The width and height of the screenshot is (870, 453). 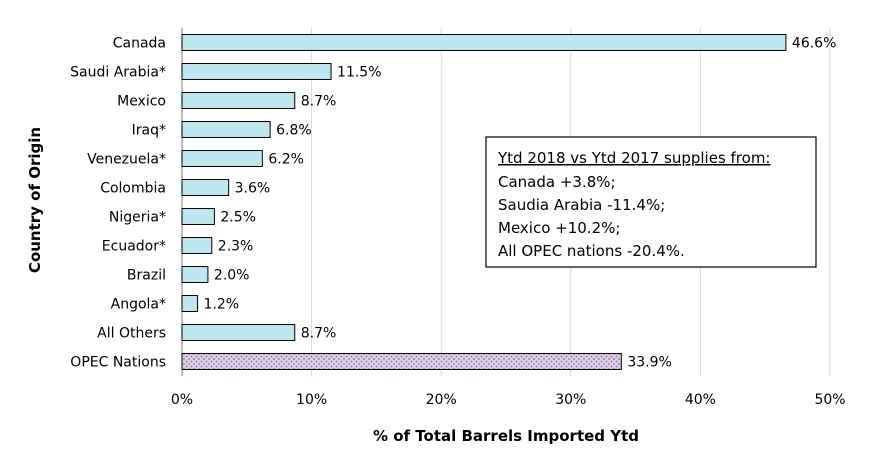 What do you see at coordinates (294, 131) in the screenshot?
I see `value-label: 6.8%` at bounding box center [294, 131].